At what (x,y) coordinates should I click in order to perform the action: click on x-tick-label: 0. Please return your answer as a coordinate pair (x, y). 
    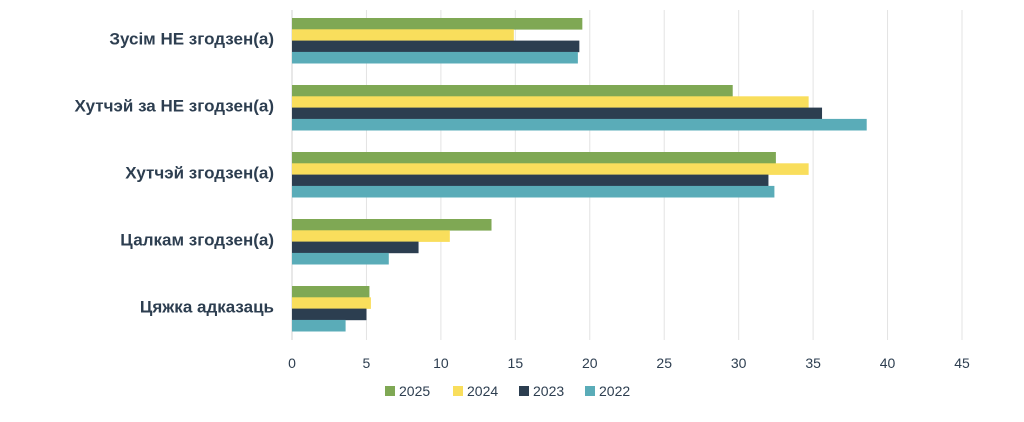
    Looking at the image, I should click on (292, 363).